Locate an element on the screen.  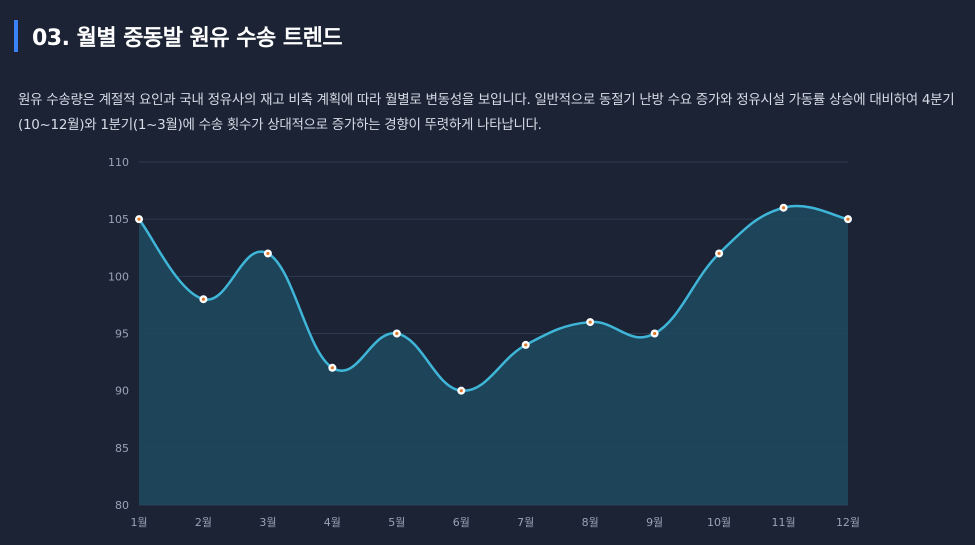
y-tick-label: 95 is located at coordinates (122, 334).